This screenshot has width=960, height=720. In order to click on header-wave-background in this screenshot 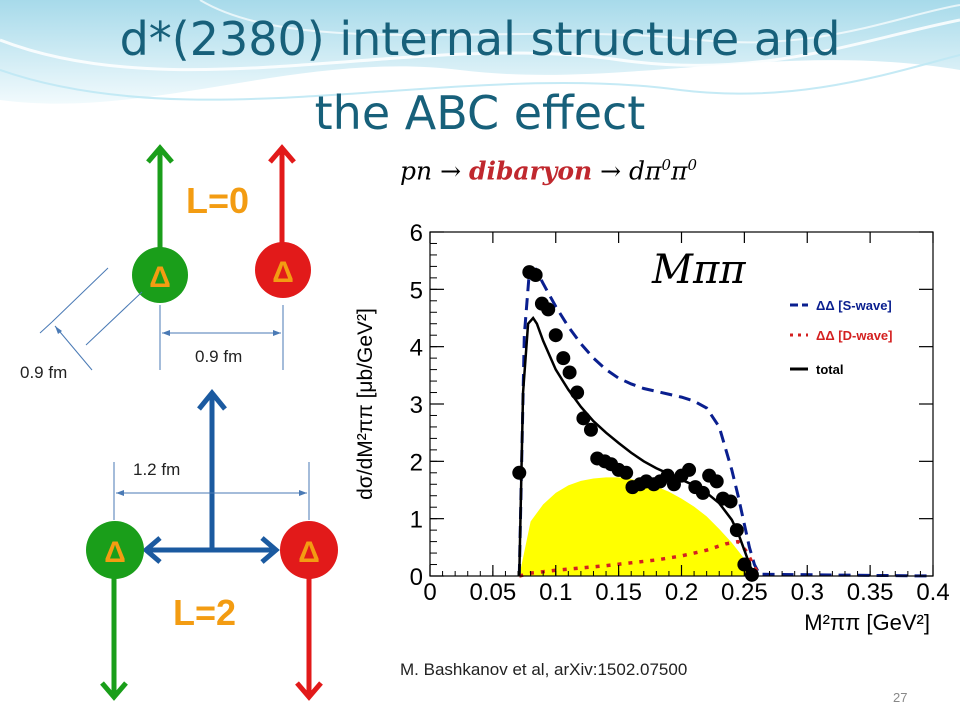, I will do `click(480, 52)`.